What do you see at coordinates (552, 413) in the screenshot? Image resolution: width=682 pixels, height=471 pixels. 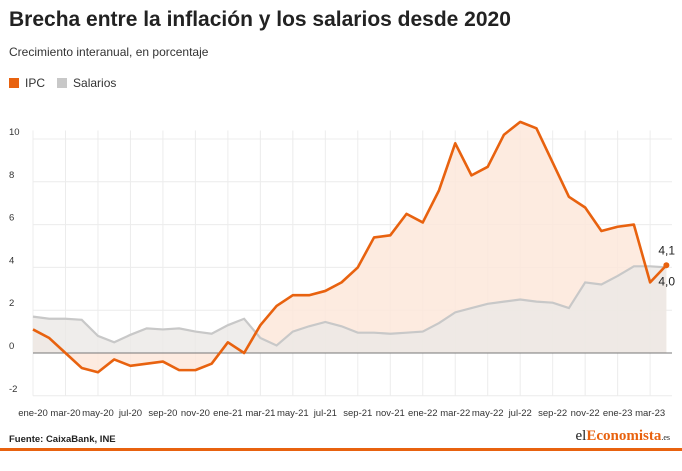 I see `x-tick-label: sep-22` at bounding box center [552, 413].